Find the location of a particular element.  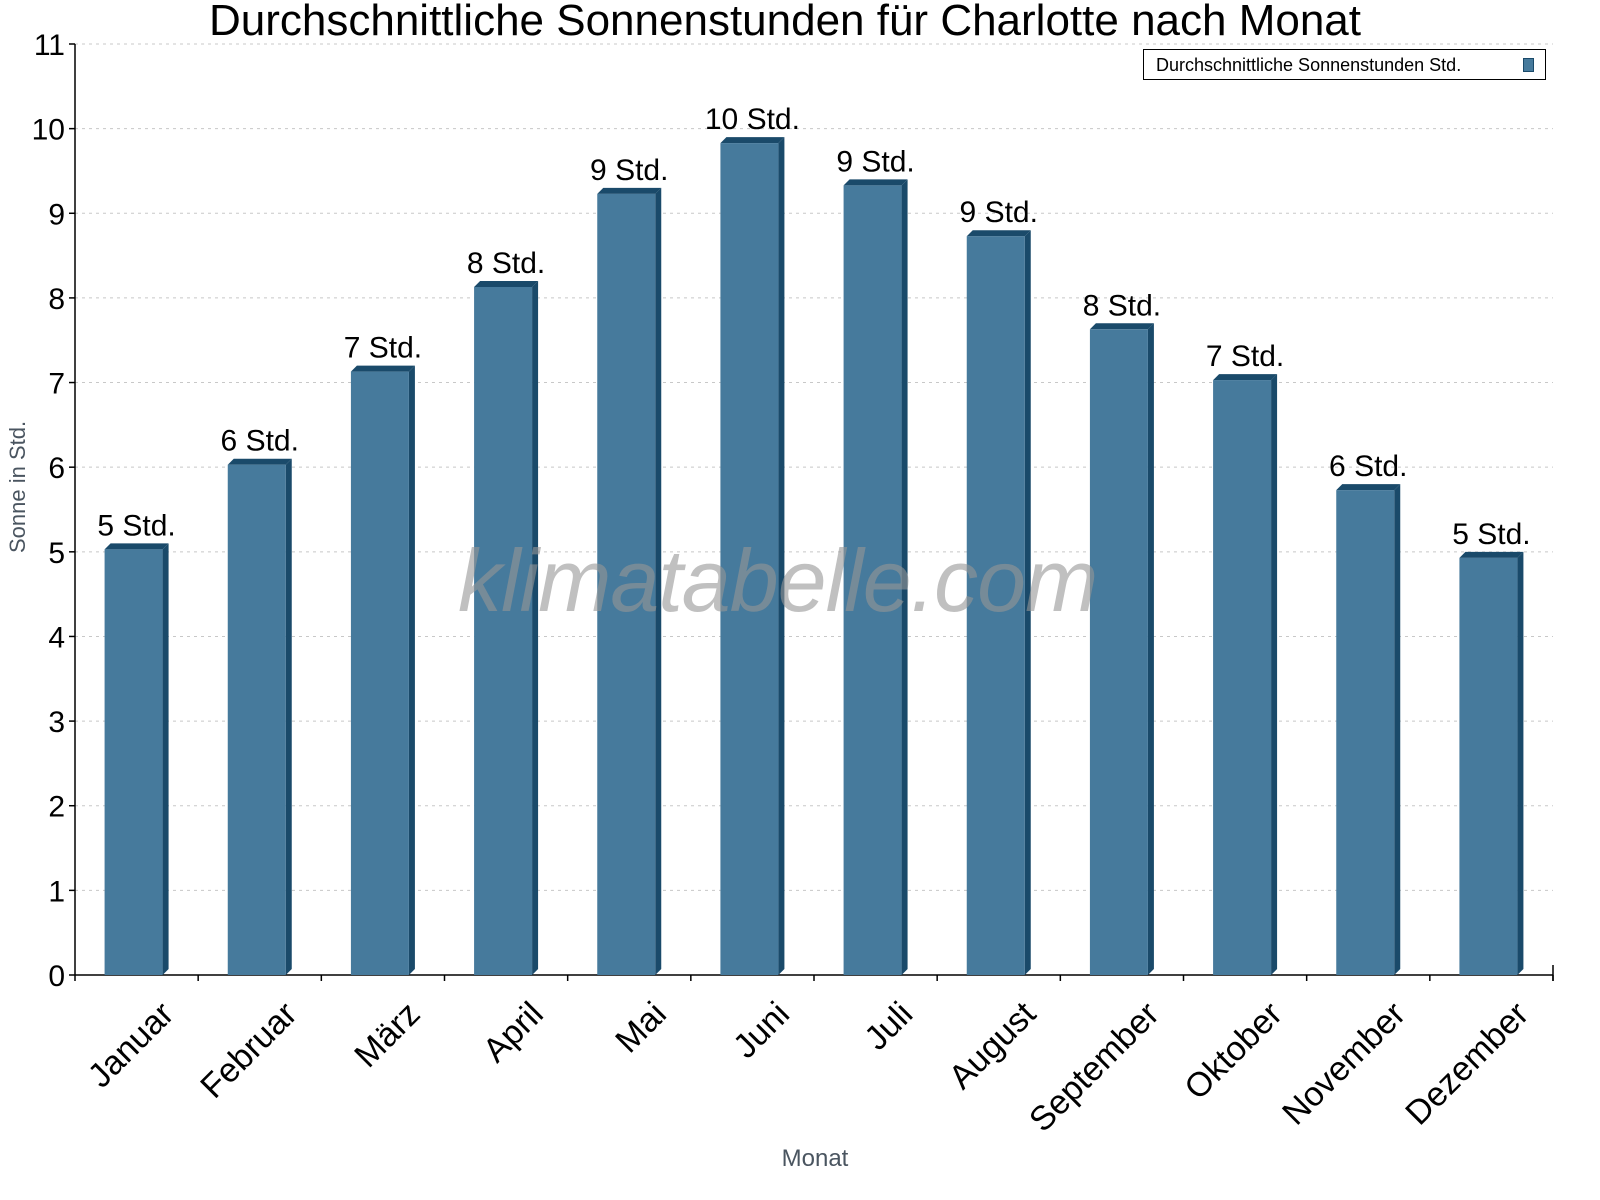

x-tick-label: November is located at coordinates (1344, 1064).